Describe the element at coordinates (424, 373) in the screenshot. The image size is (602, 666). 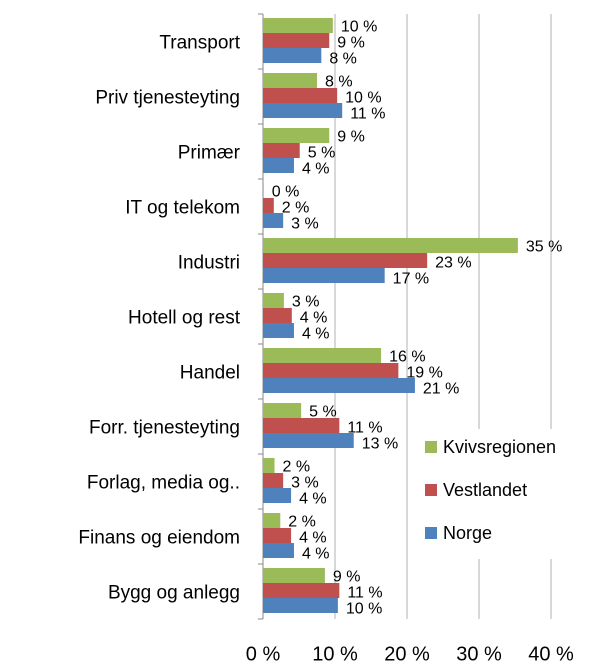
I see `value-label: 19 %` at that location.